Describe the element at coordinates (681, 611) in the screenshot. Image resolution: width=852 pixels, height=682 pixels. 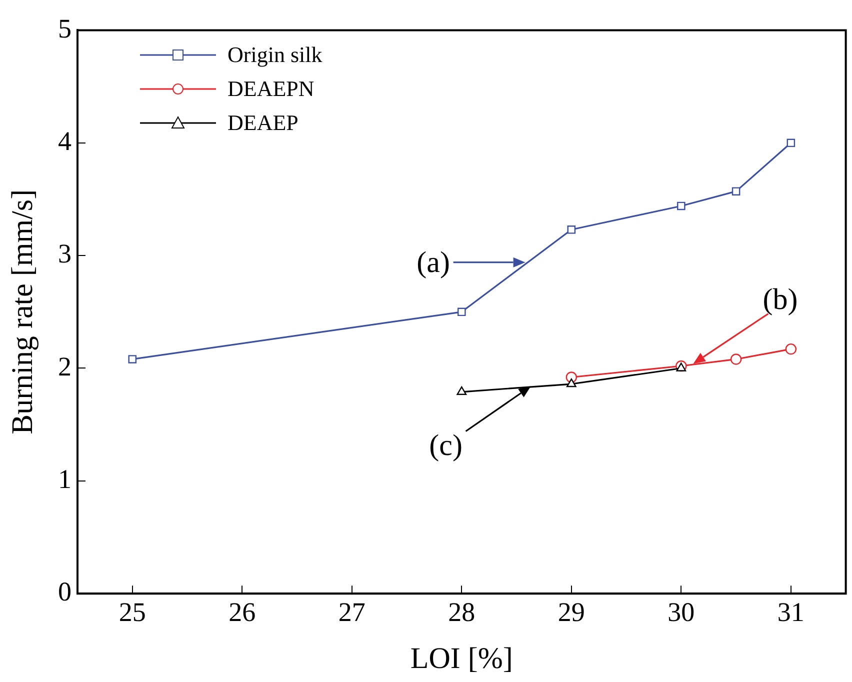
I see `x-tick-label: 30` at that location.